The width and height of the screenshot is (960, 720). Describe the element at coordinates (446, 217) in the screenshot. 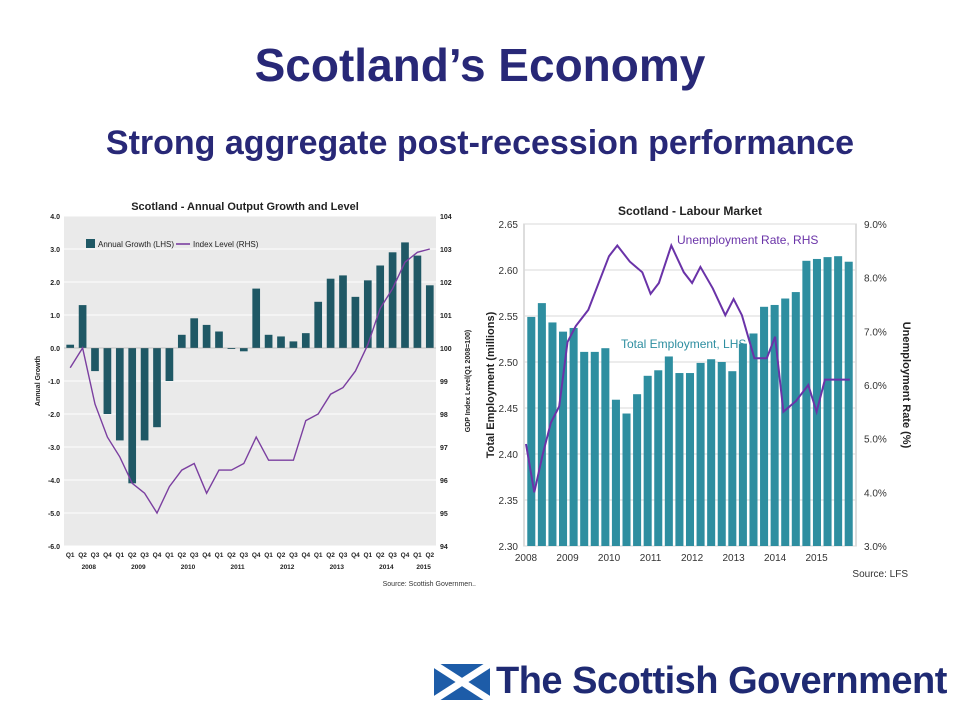

I see `y2-tick-label: 104` at that location.